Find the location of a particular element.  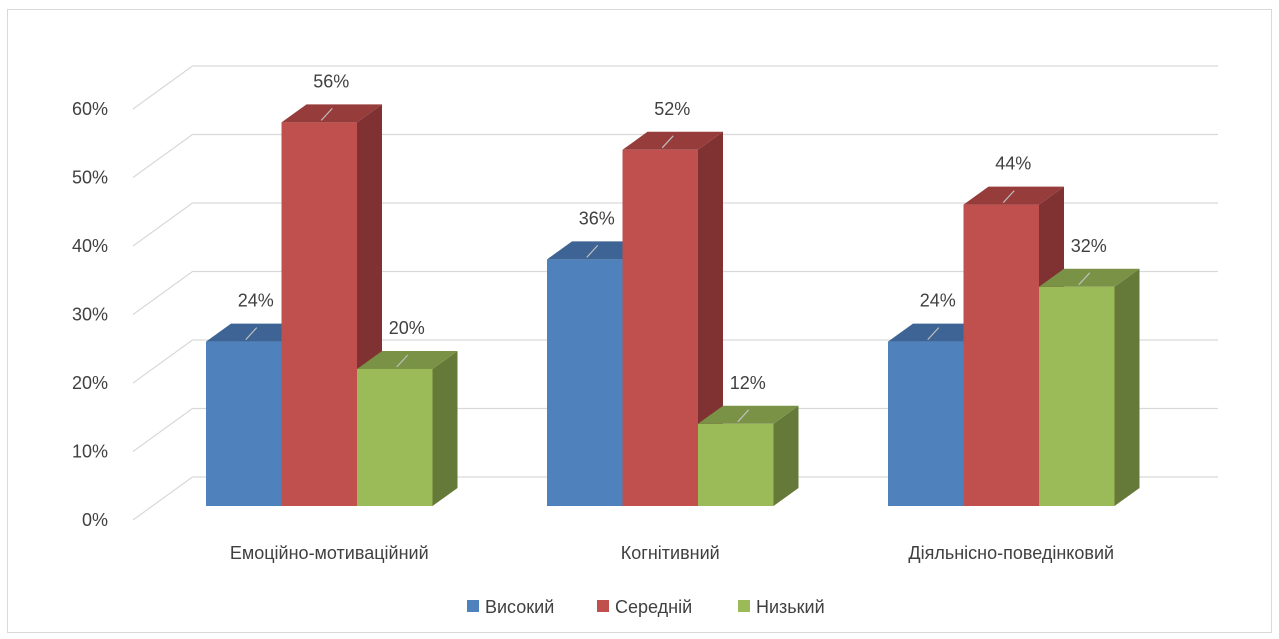

data-label: 20% is located at coordinates (407, 328).